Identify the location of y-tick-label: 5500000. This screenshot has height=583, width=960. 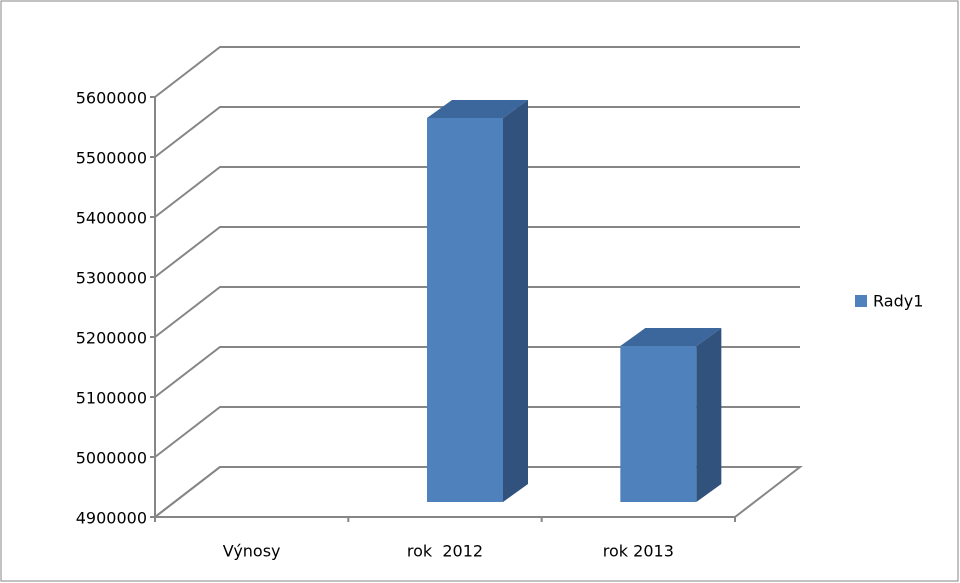
(111, 158).